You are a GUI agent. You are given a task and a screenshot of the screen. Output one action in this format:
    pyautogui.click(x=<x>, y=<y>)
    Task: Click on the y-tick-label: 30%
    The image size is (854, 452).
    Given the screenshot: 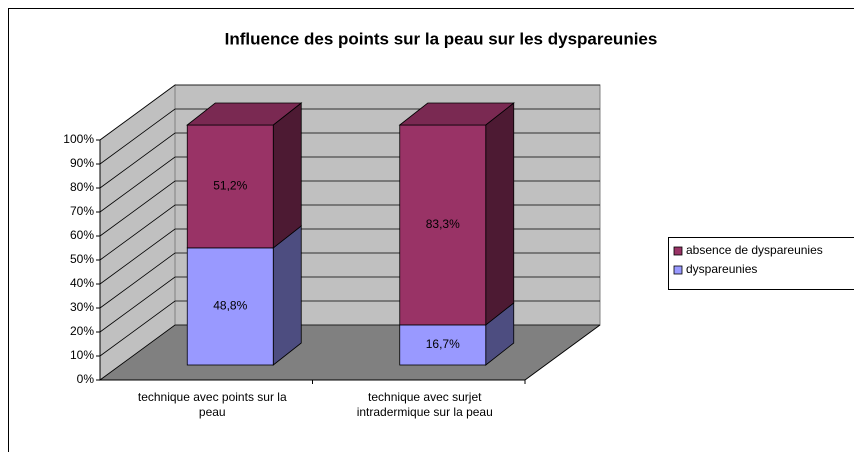 What is the action you would take?
    pyautogui.click(x=82, y=307)
    